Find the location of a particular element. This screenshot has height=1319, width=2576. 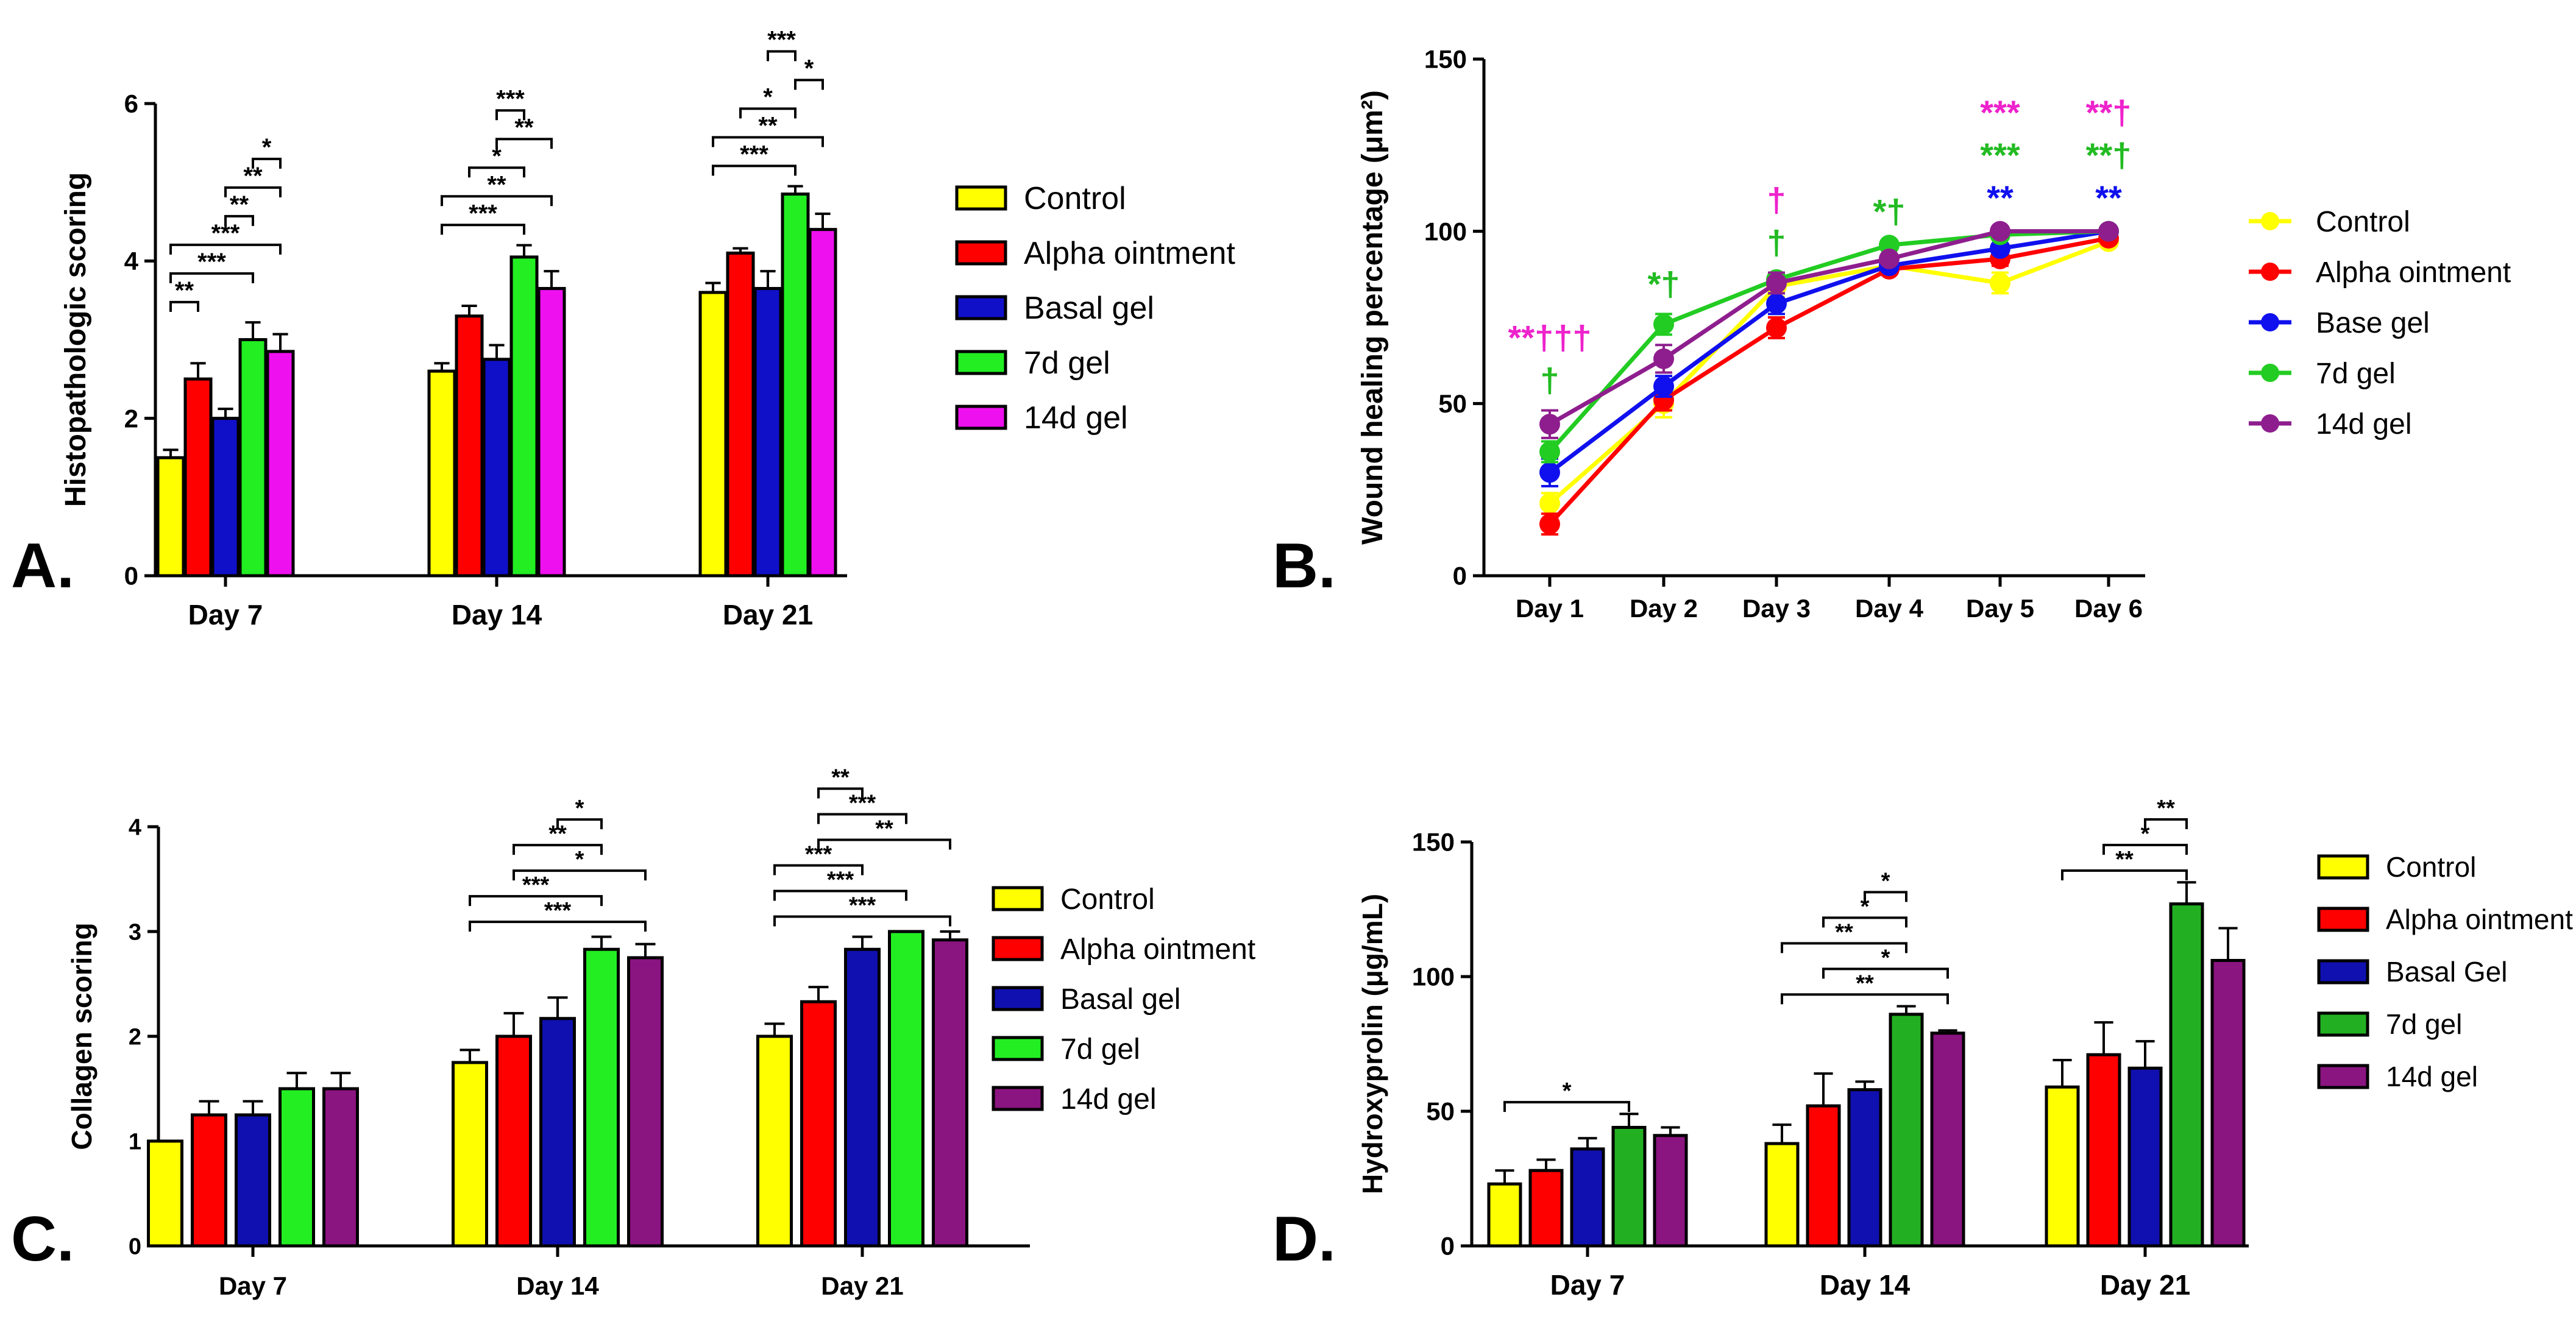

x-tick-label: Day 4 is located at coordinates (1890, 608).